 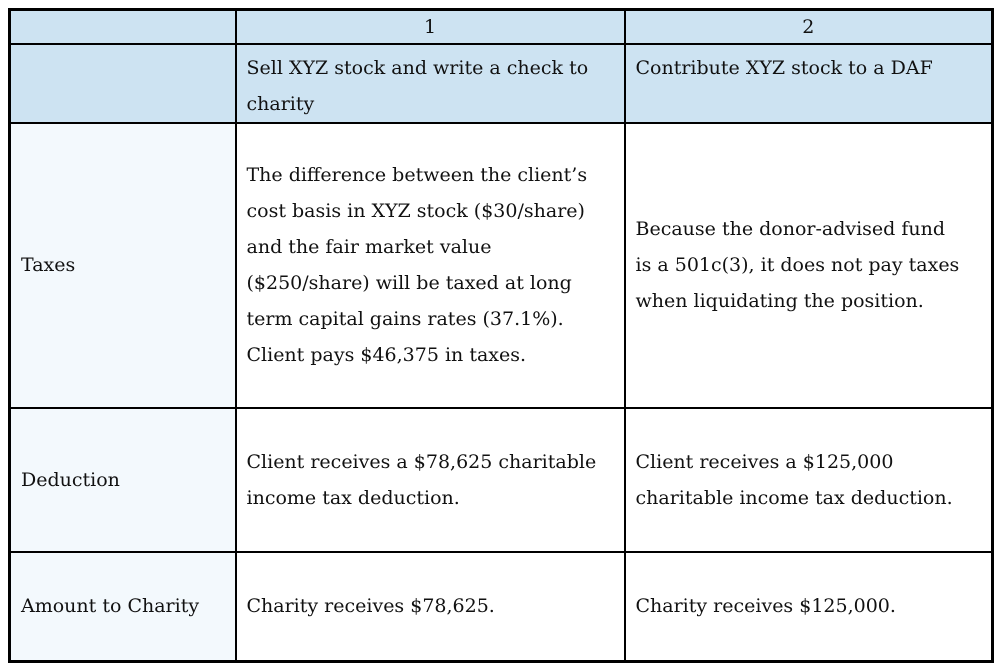 I want to click on option-2-title: Contribute XYZ stock to a DAF, so click(x=808, y=83).